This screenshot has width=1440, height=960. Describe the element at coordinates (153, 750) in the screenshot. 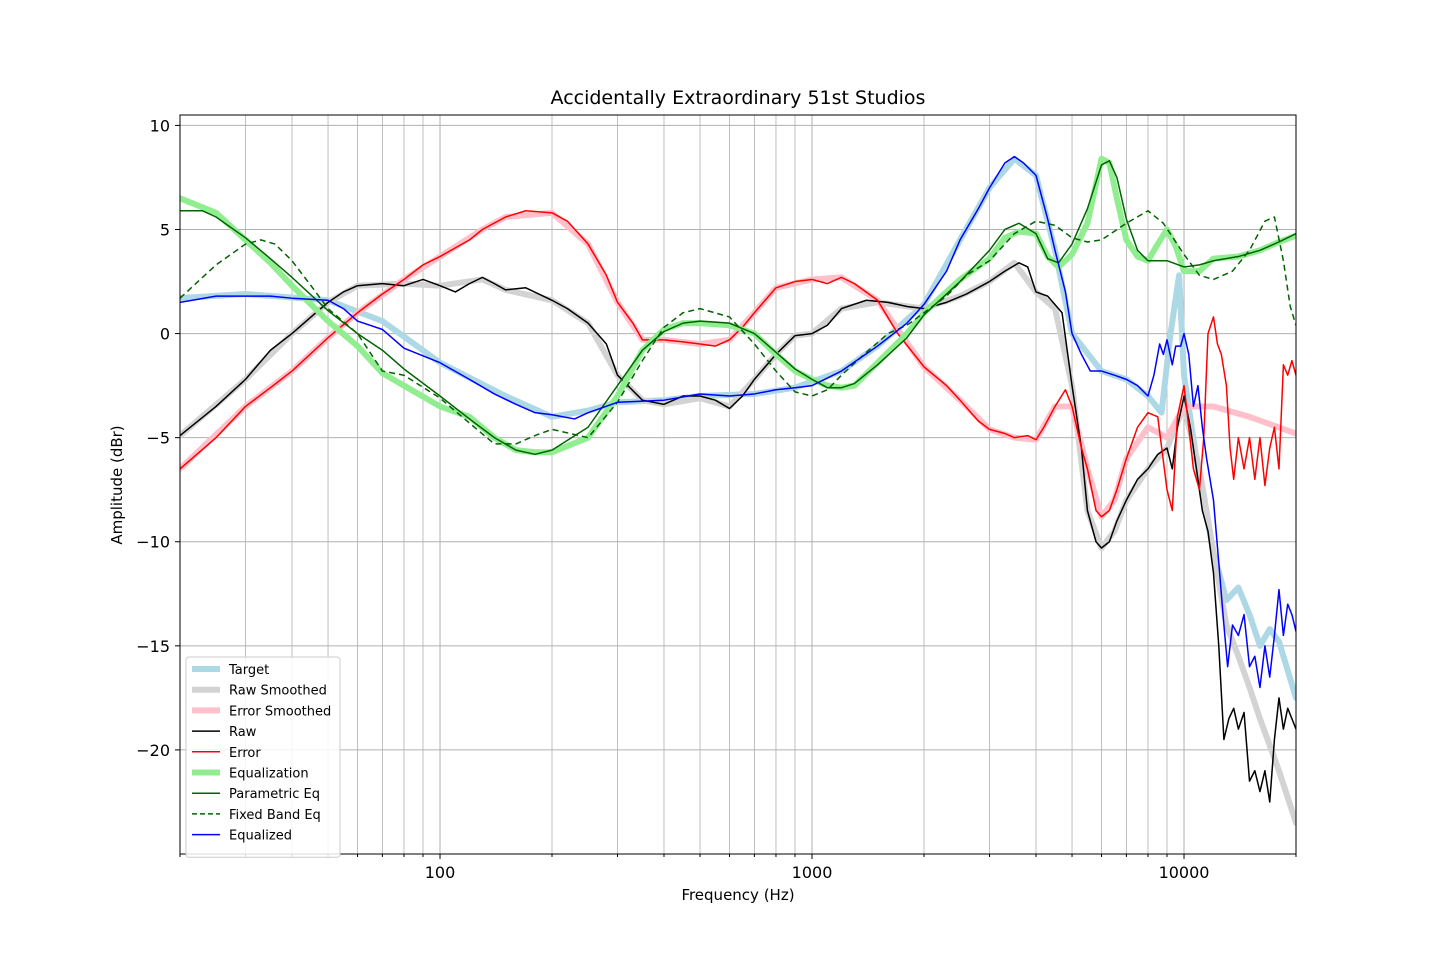

I see `y-tick-label: −20` at that location.